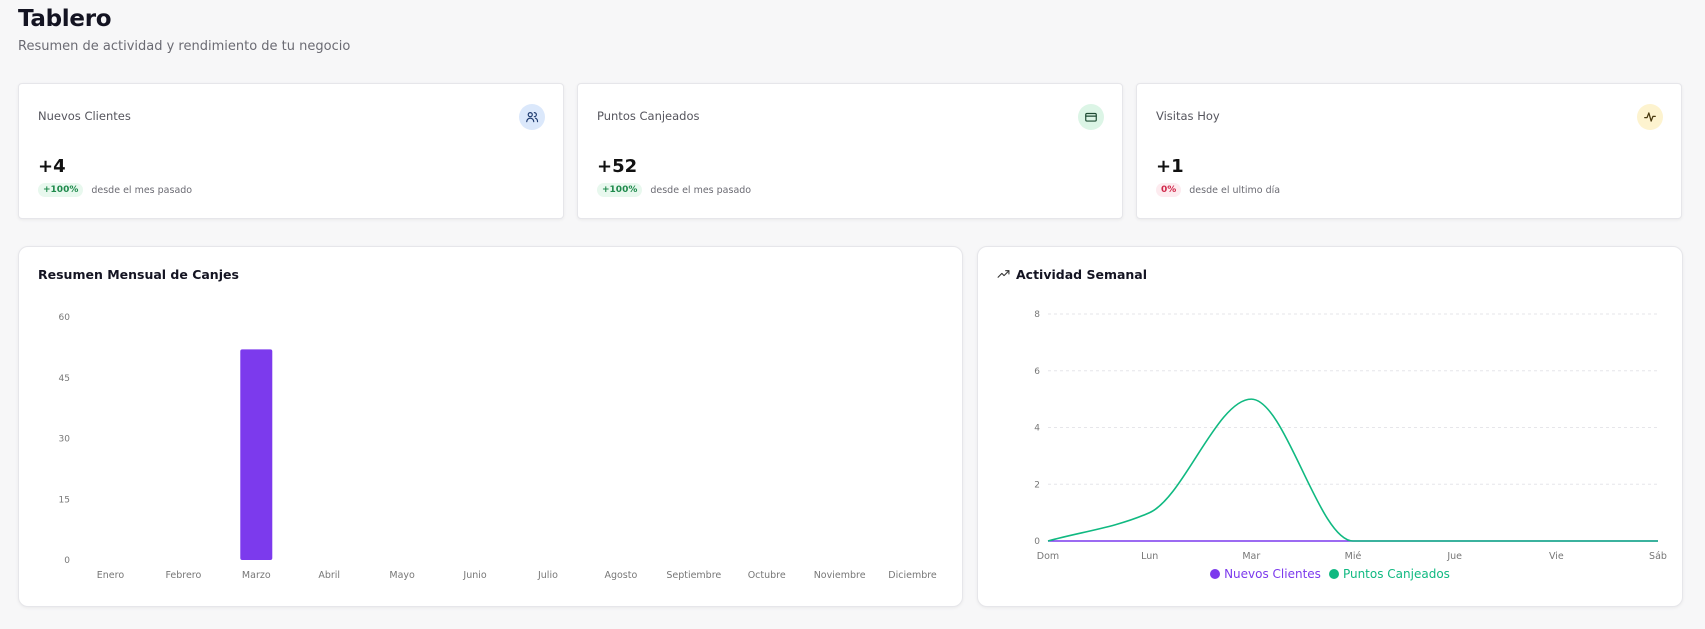 The width and height of the screenshot is (1705, 629). What do you see at coordinates (1169, 190) in the screenshot?
I see `change-badge: 0%` at bounding box center [1169, 190].